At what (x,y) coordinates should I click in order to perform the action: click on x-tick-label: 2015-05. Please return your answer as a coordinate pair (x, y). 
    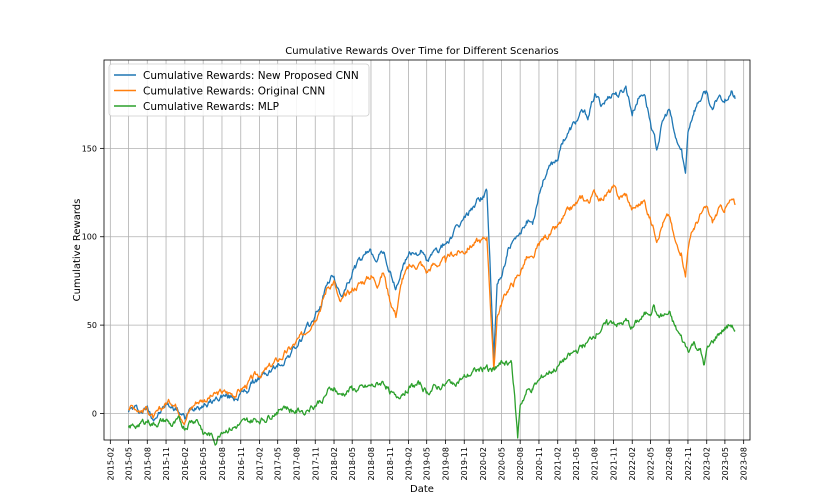
    Looking at the image, I should click on (128, 463).